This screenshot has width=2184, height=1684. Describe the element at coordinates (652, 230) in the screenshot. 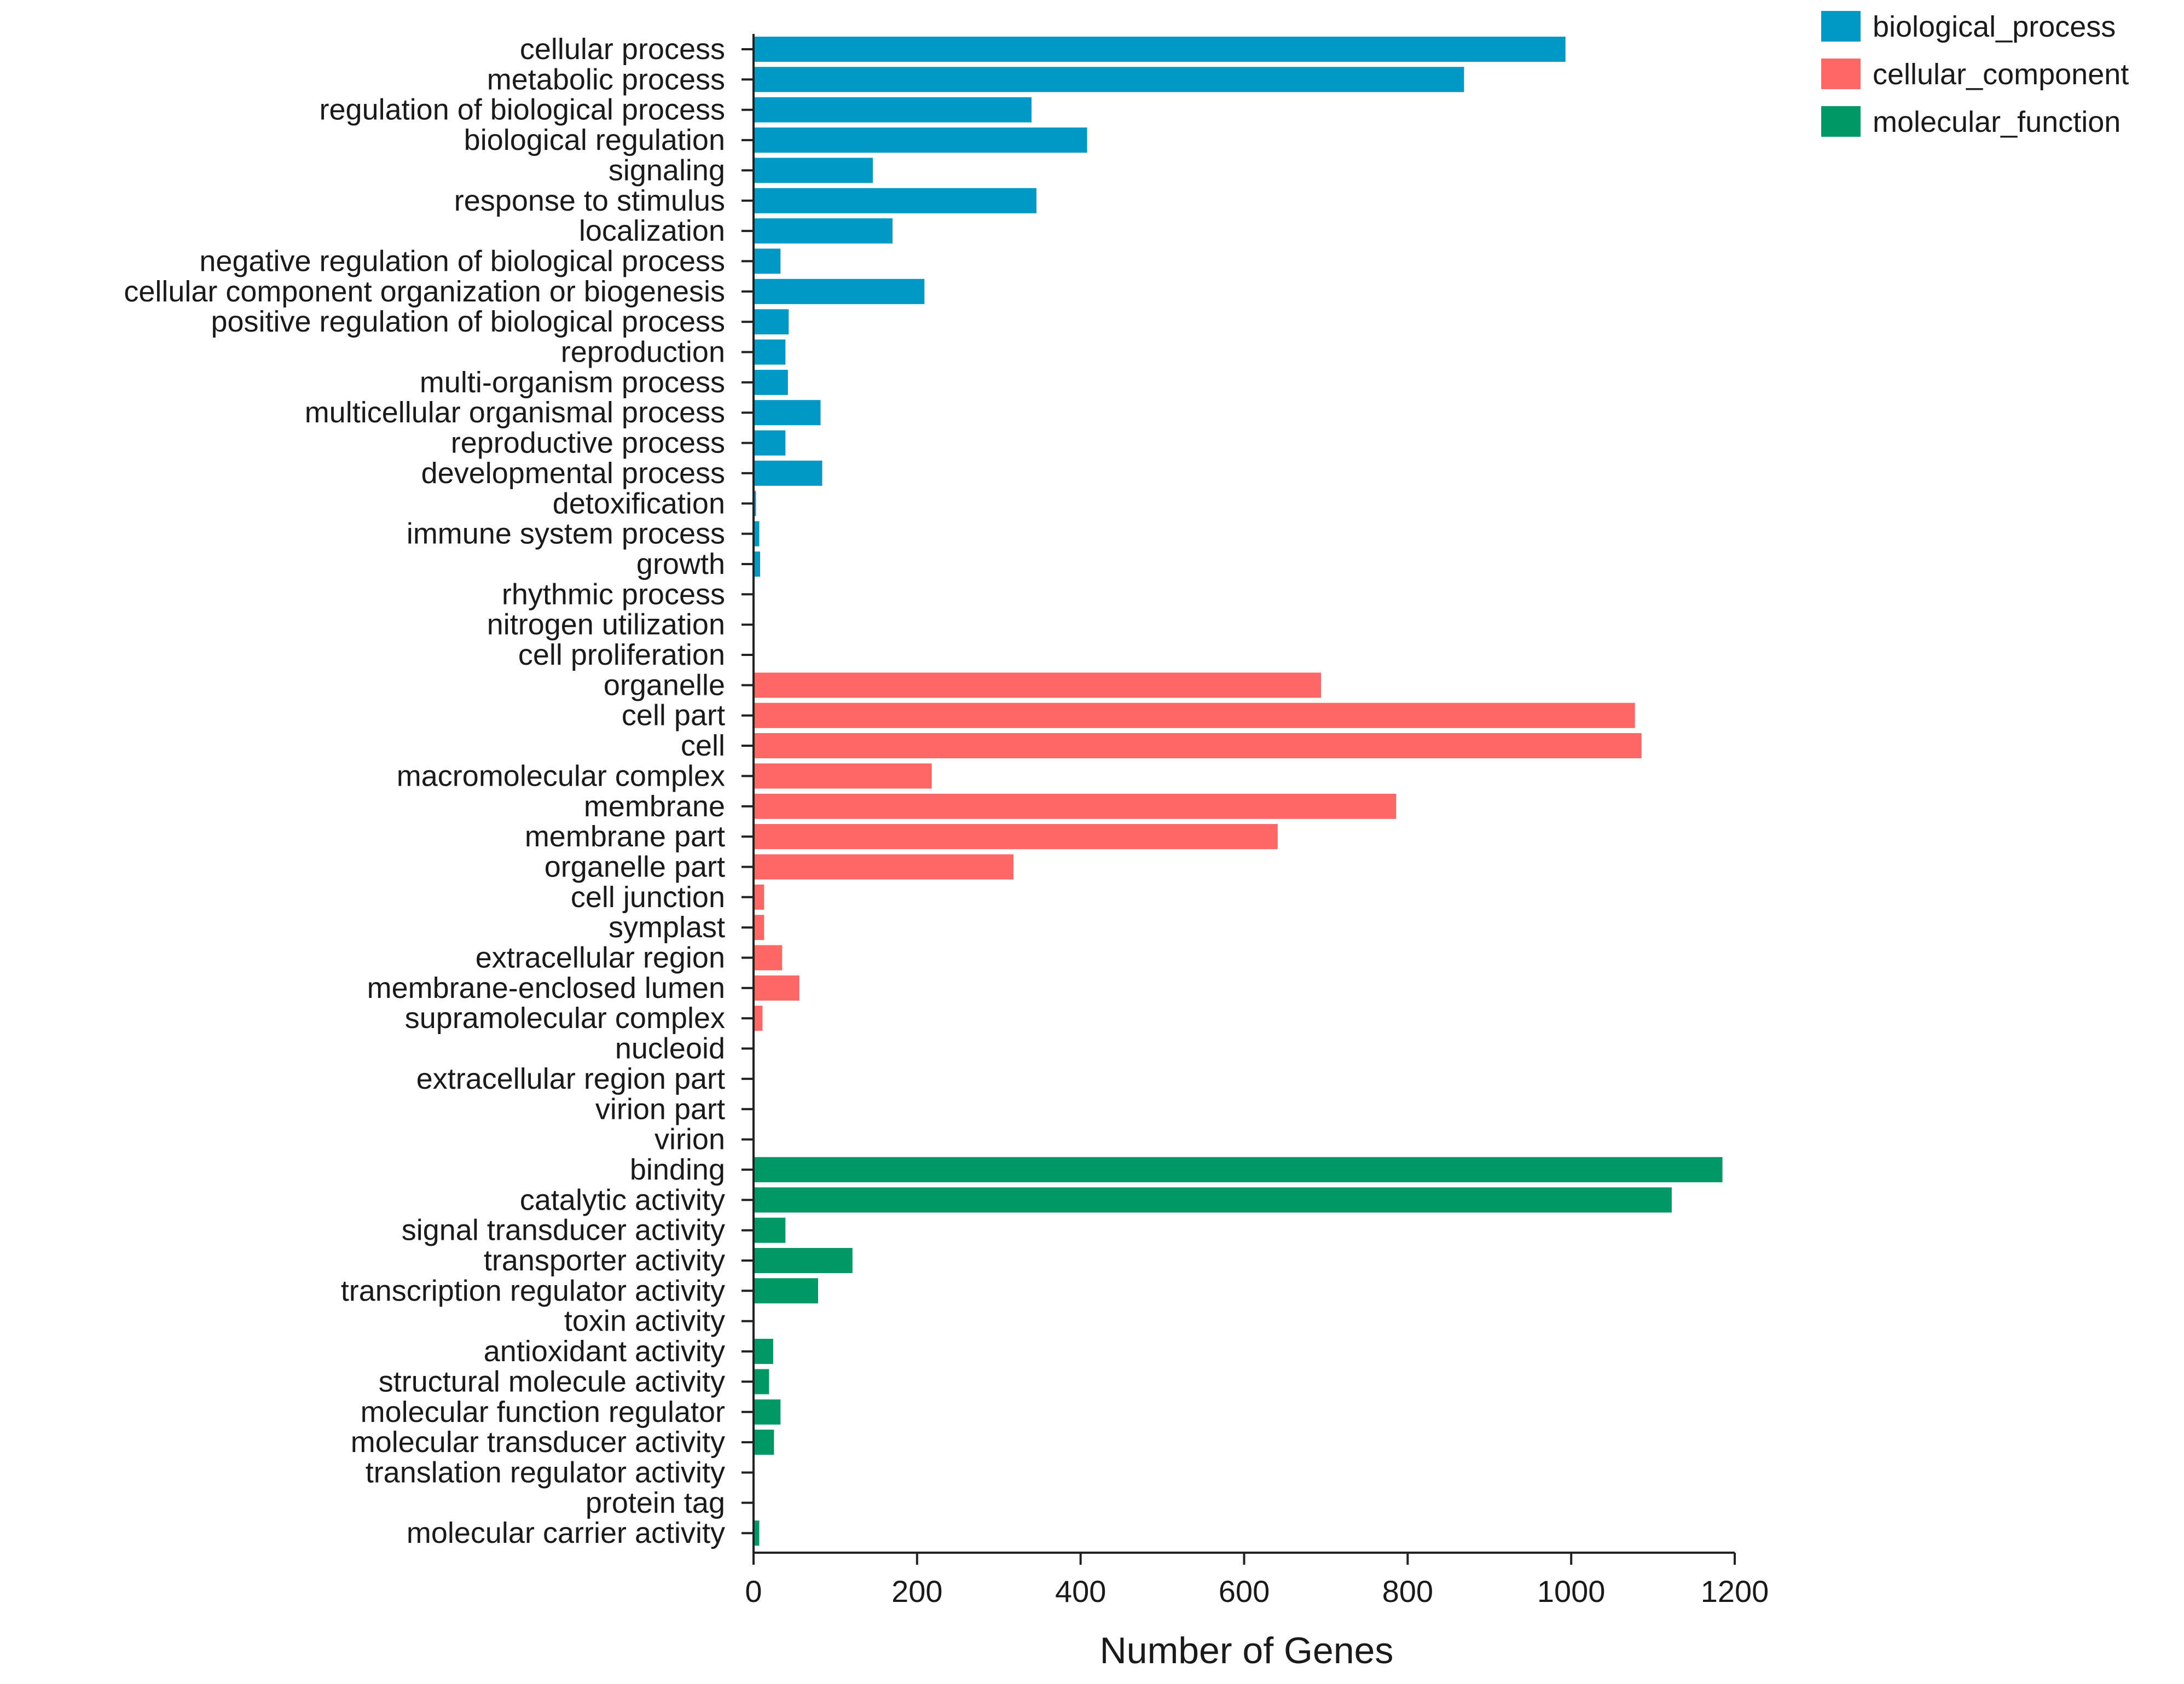

I see `y-tick-label: localization` at that location.